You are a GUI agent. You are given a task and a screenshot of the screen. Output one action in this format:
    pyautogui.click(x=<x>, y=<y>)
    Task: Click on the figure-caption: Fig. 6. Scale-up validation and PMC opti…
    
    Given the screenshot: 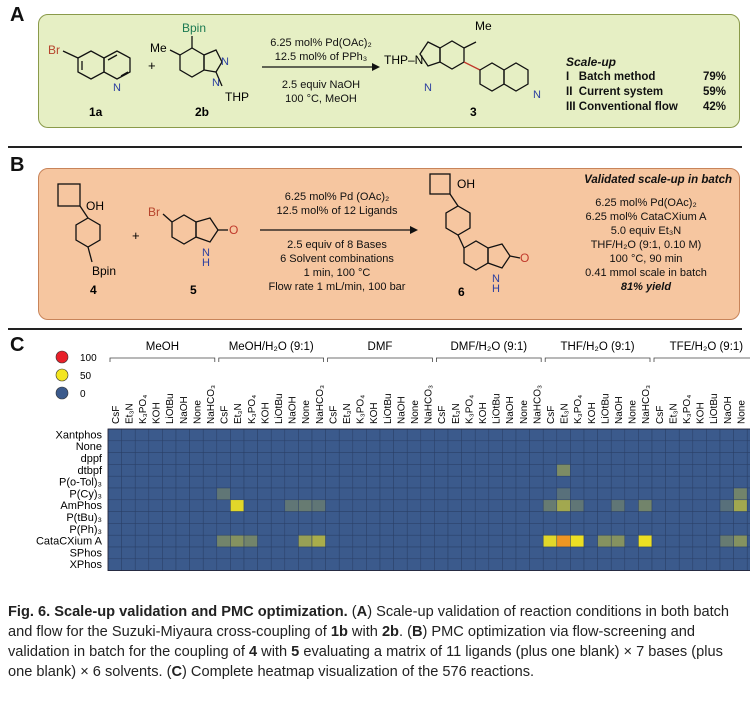 What is the action you would take?
    pyautogui.click(x=375, y=642)
    